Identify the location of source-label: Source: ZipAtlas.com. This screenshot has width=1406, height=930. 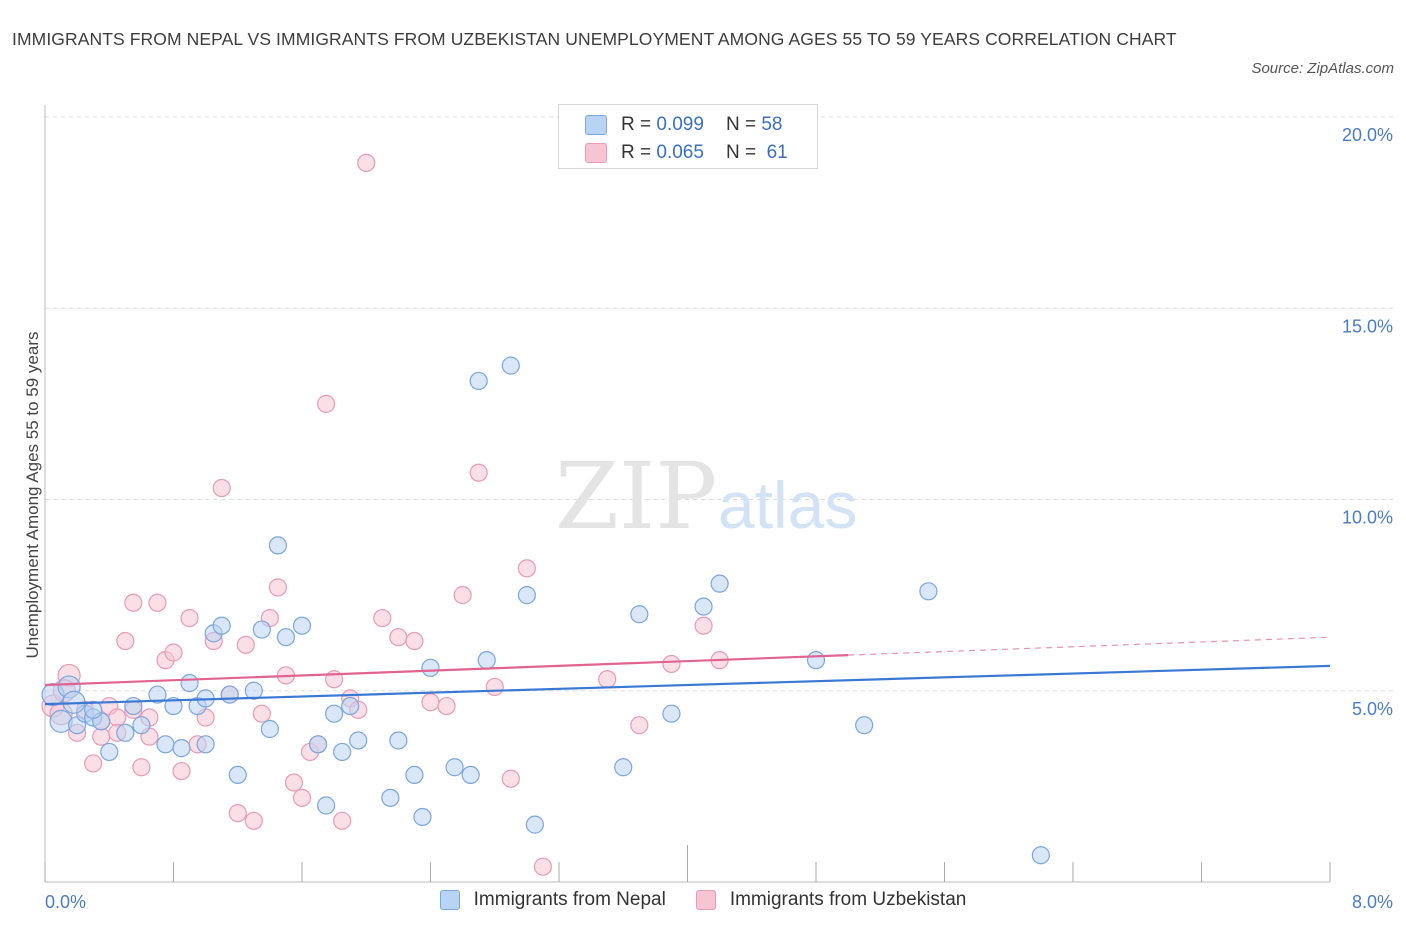
(1322, 68).